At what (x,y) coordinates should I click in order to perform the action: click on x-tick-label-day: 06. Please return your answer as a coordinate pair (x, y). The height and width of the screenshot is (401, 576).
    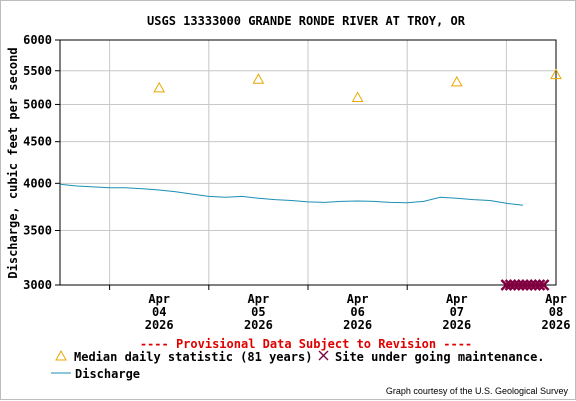
    Looking at the image, I should click on (357, 312).